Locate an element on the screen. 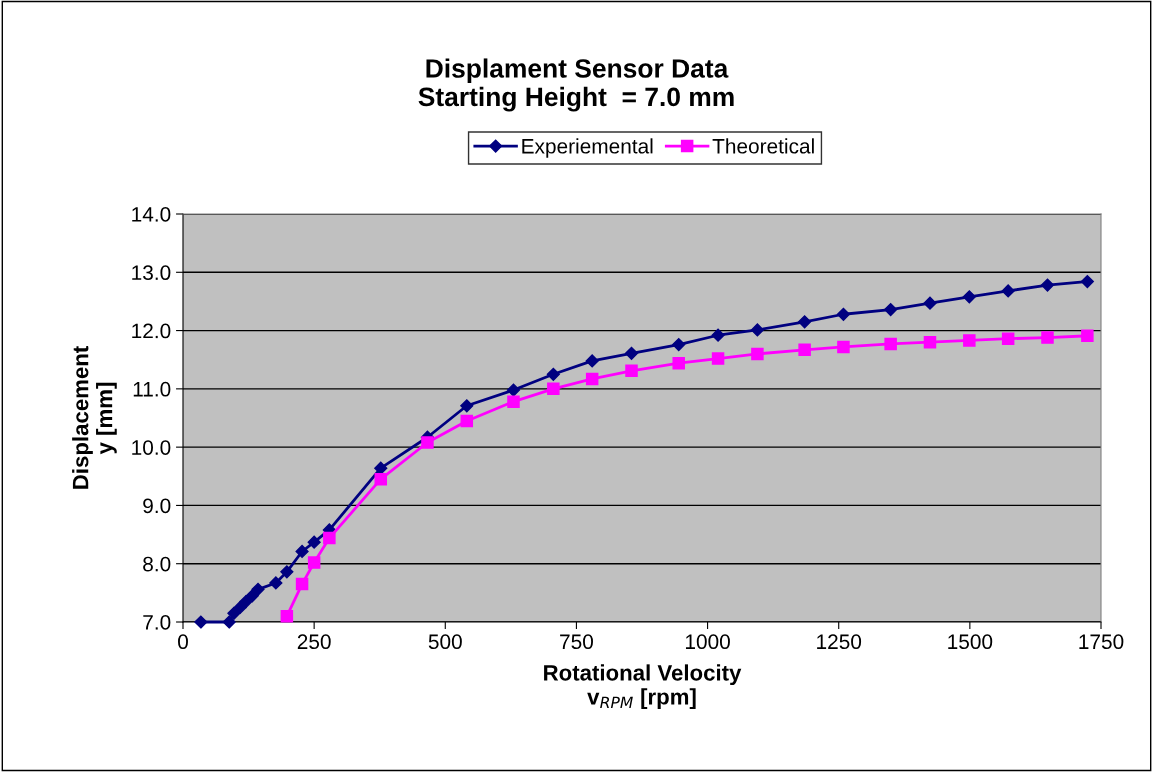  y-tick-label: 7.0 is located at coordinates (157, 622).